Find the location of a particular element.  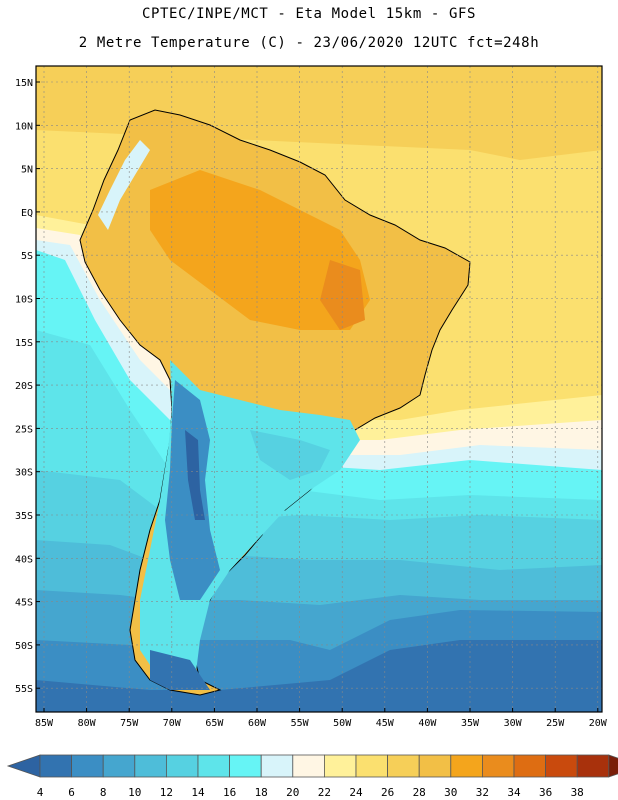

lat-label: 20S is located at coordinates (24, 386).